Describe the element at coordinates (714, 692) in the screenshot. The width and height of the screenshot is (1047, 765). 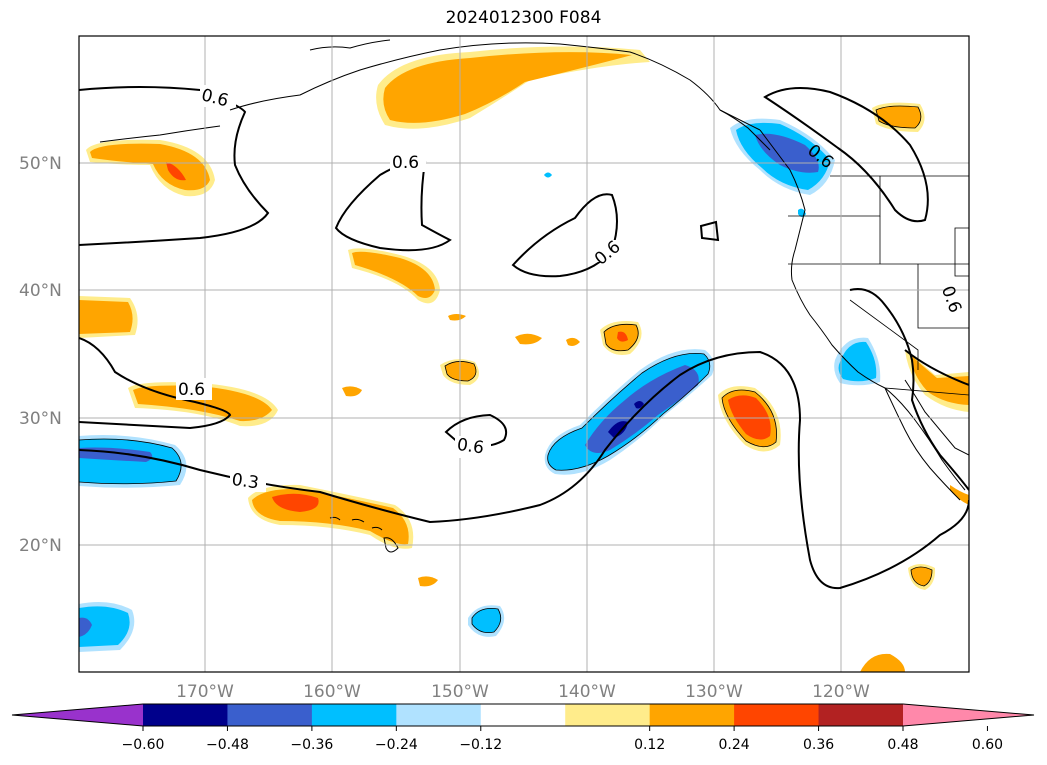
I see `lon-label: 130°W` at that location.